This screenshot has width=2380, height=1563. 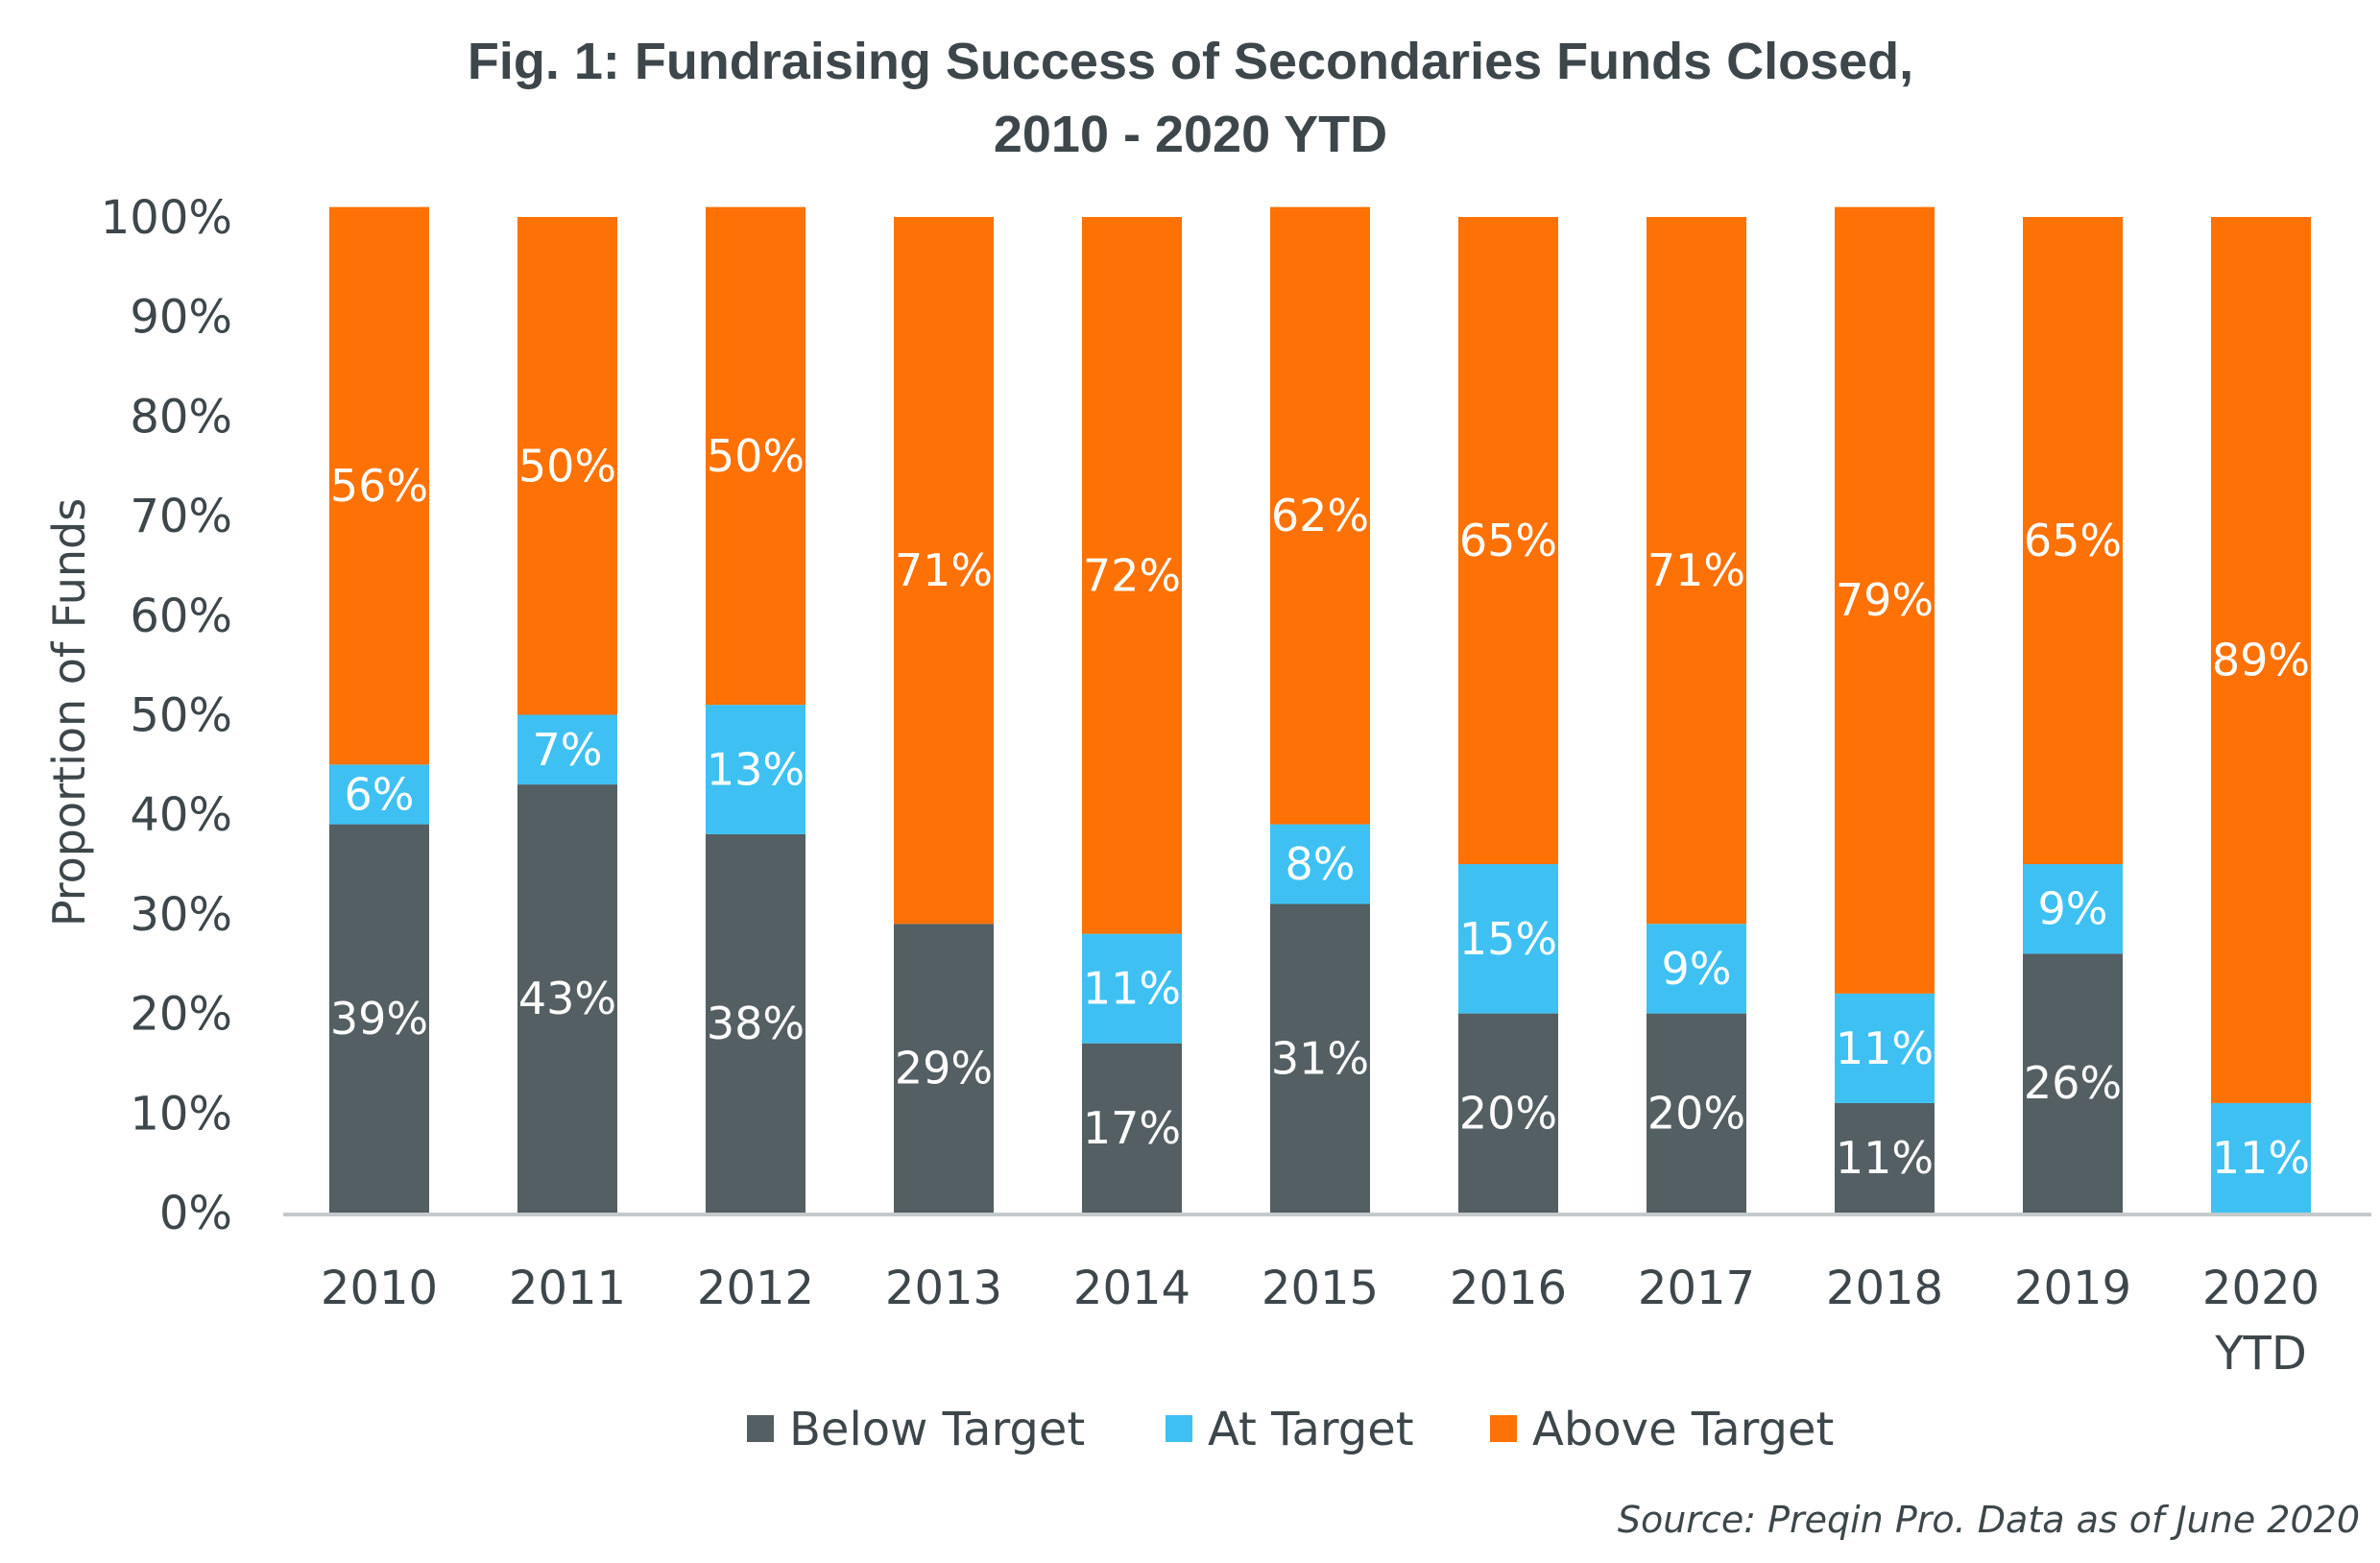 I want to click on bar-data-label: 43%, so click(x=567, y=998).